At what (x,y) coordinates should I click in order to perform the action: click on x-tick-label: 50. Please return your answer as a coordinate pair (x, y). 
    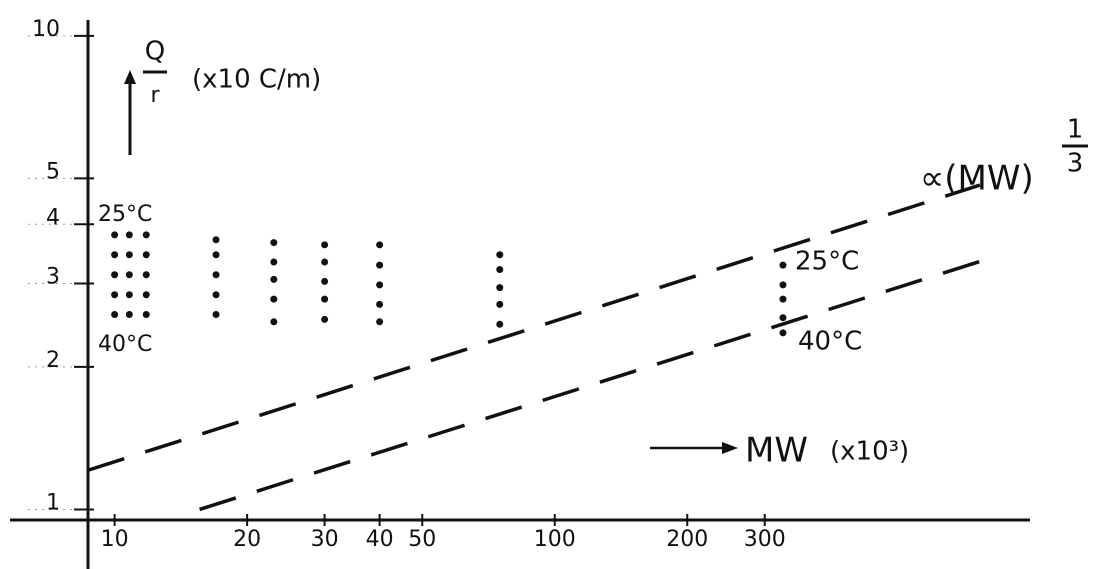
    Looking at the image, I should click on (422, 539).